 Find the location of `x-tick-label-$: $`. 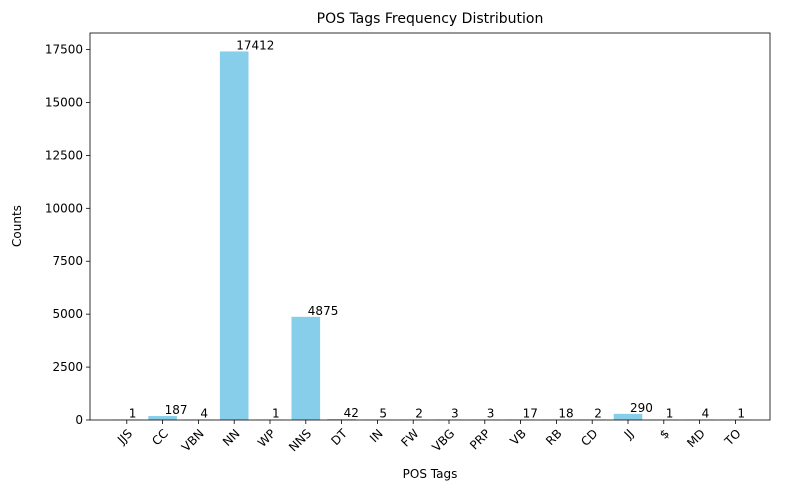

x-tick-label-$: $ is located at coordinates (664, 433).